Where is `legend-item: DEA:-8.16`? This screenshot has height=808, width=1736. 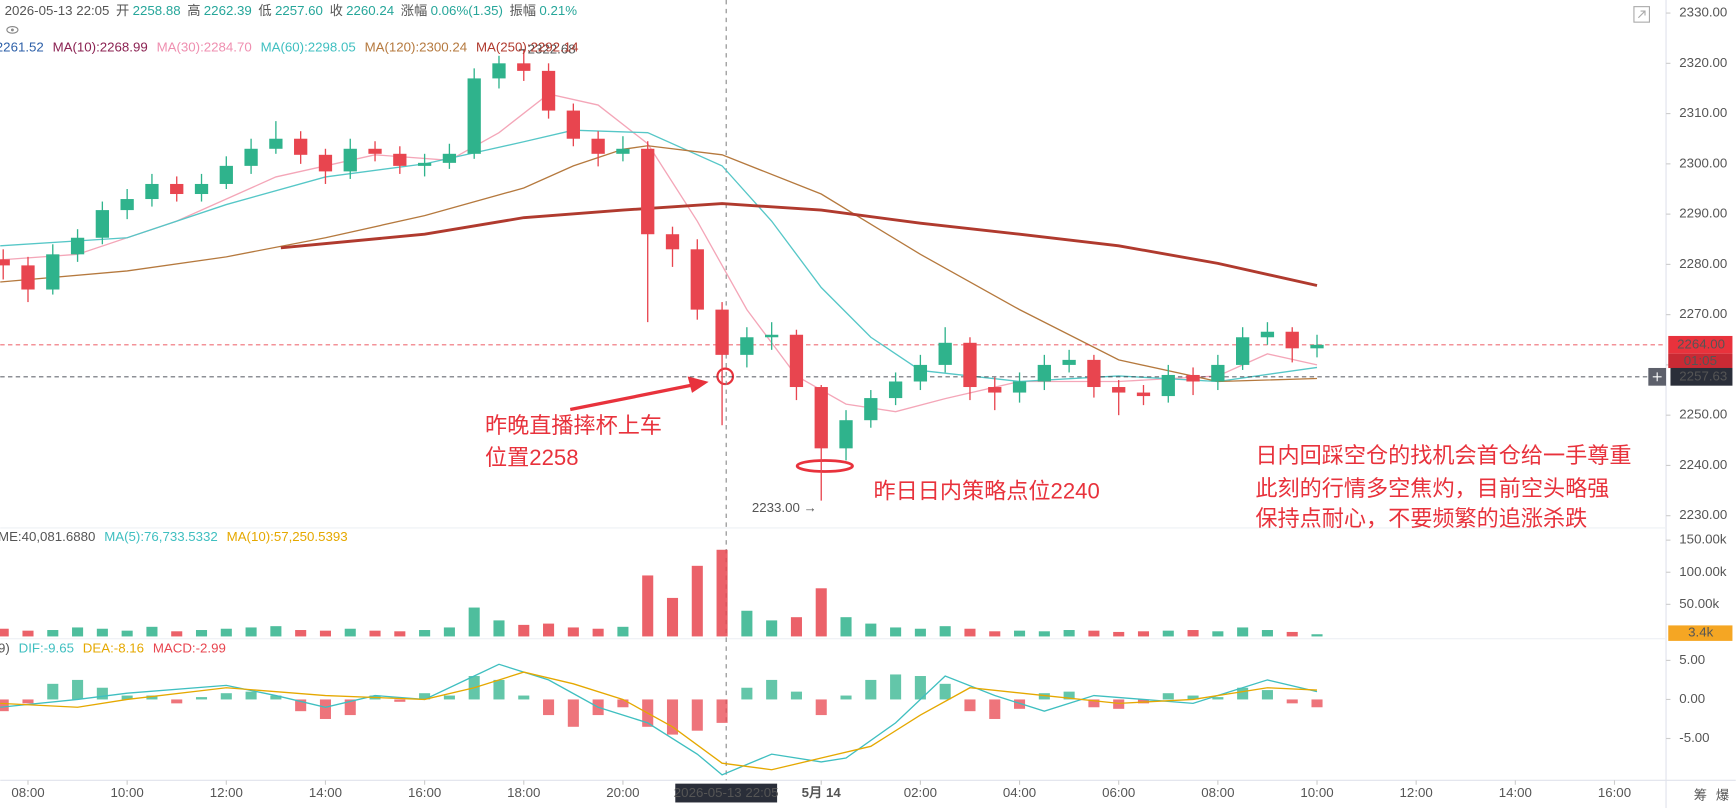 legend-item: DEA:-8.16 is located at coordinates (113, 647).